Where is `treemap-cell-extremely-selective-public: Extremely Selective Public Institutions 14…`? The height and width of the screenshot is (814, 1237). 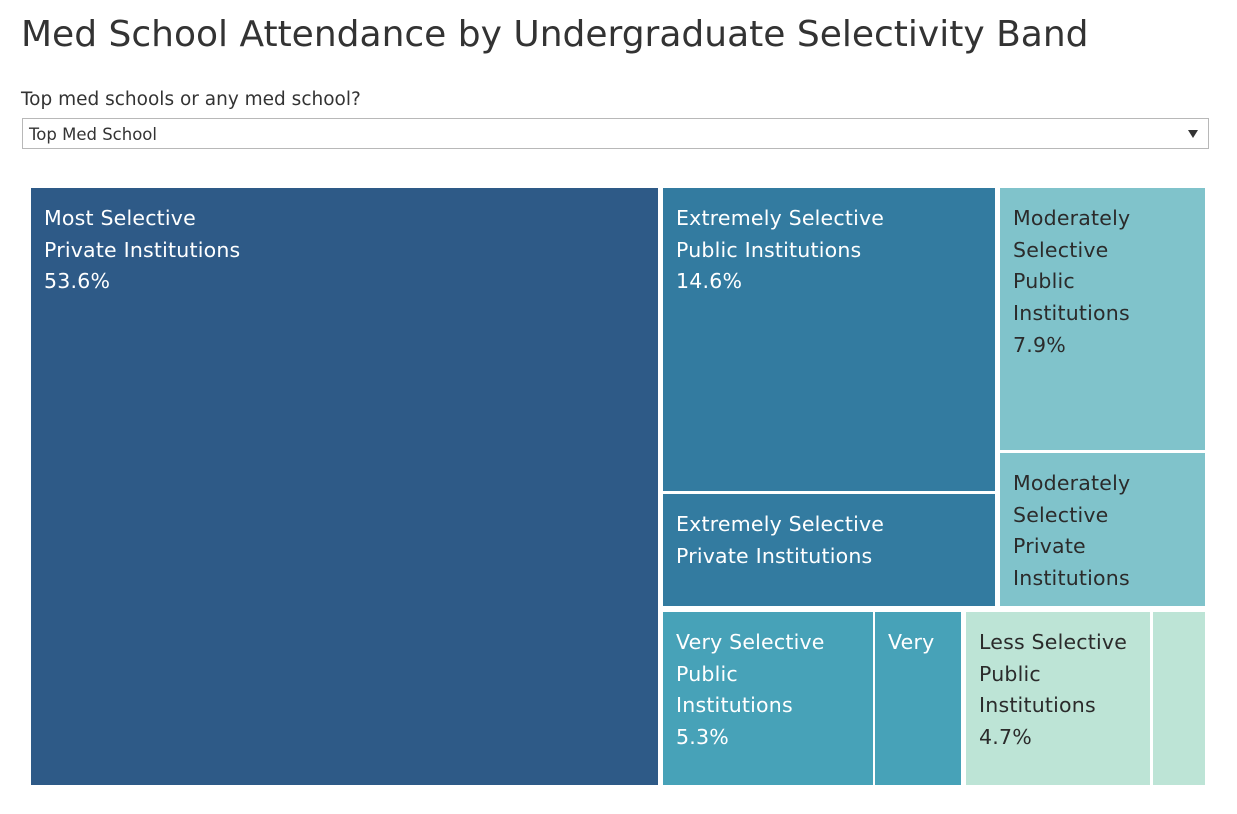
treemap-cell-extremely-selective-public: Extremely Selective Public Institutions 14… is located at coordinates (829, 339).